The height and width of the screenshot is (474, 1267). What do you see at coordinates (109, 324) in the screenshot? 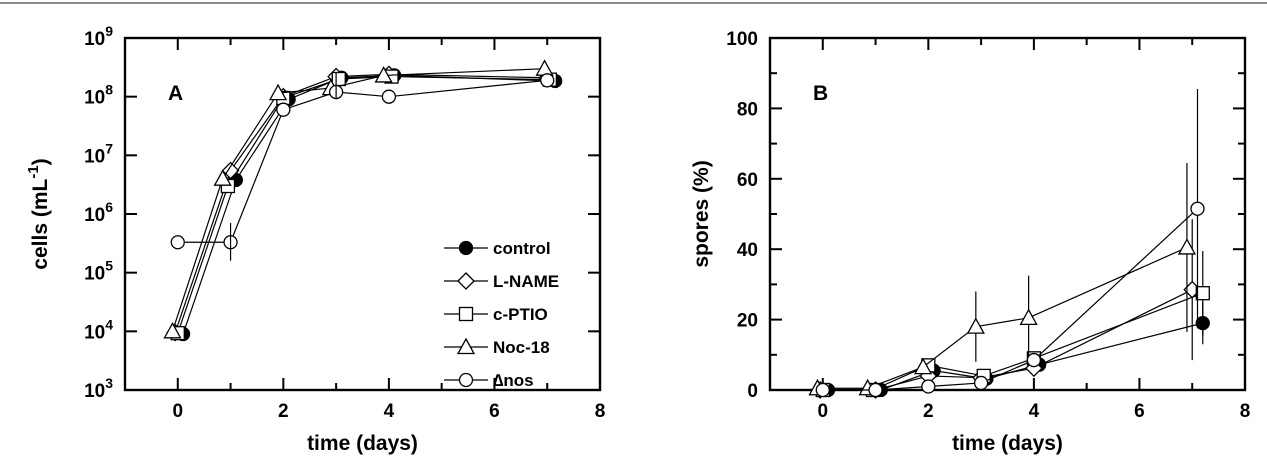
I see `y-tick-exponent: 4` at bounding box center [109, 324].